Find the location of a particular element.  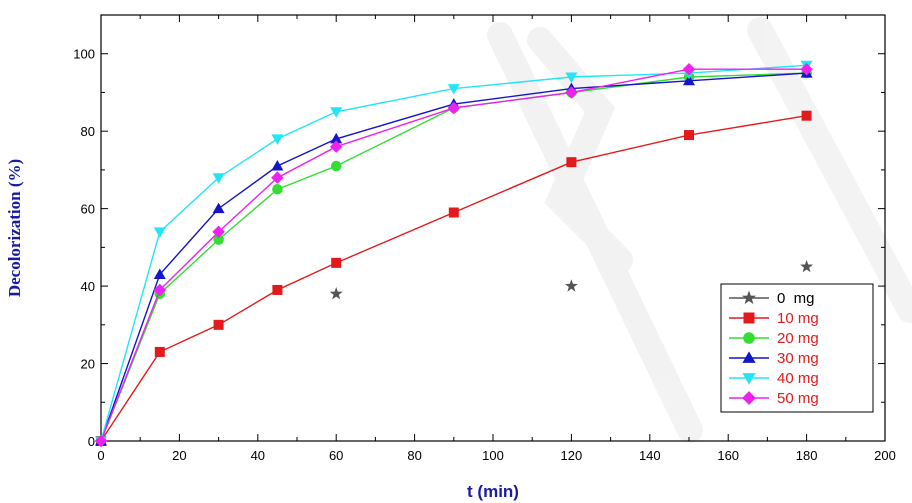

x-axis-label: t (min) is located at coordinates (493, 491).